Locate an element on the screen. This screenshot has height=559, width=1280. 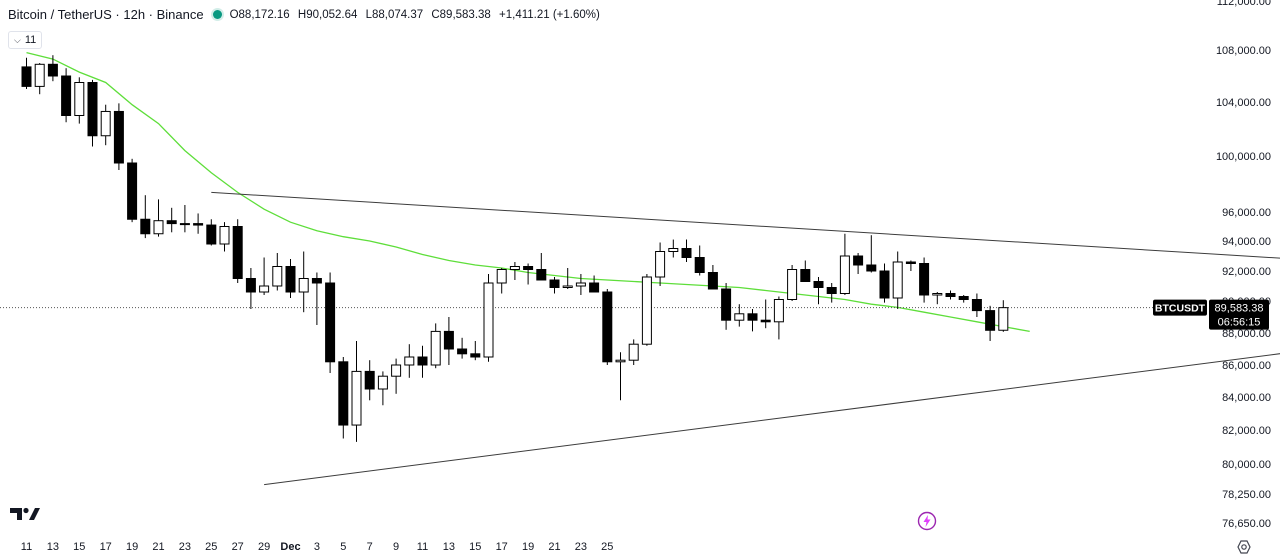
y-axis-tick-label: 86,000.00 is located at coordinates (1246, 366).